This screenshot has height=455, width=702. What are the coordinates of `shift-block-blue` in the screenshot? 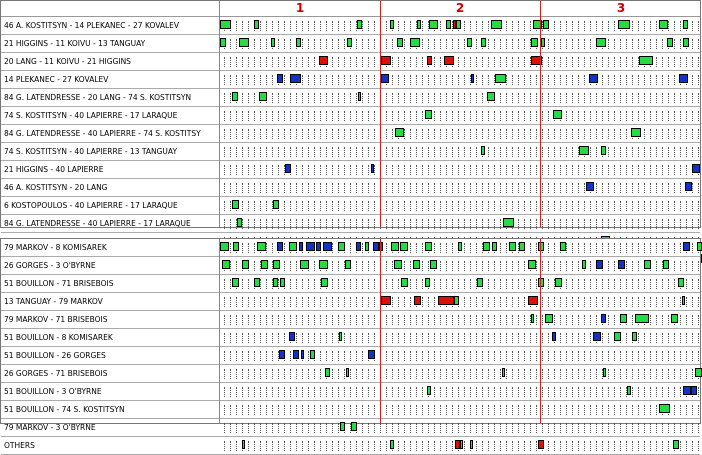 It's located at (295, 78).